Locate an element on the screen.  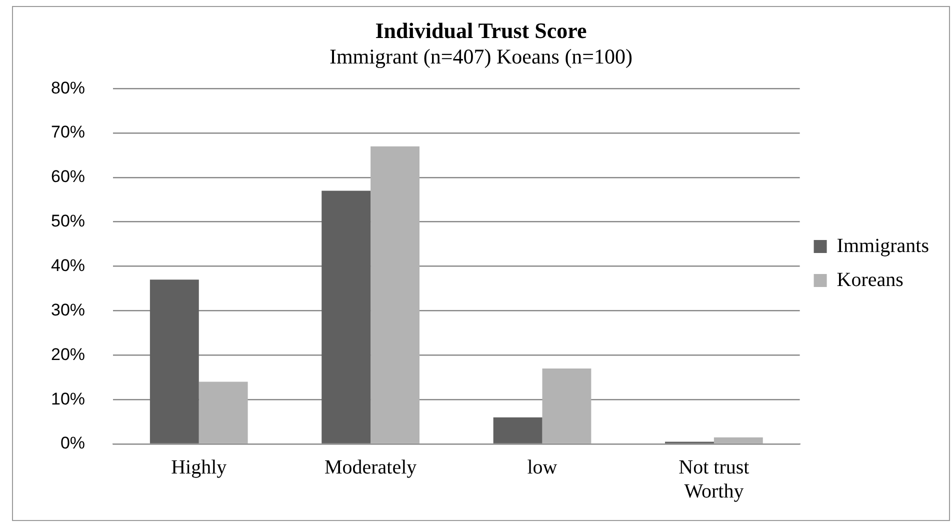
x-tick-label: Highly is located at coordinates (199, 467).